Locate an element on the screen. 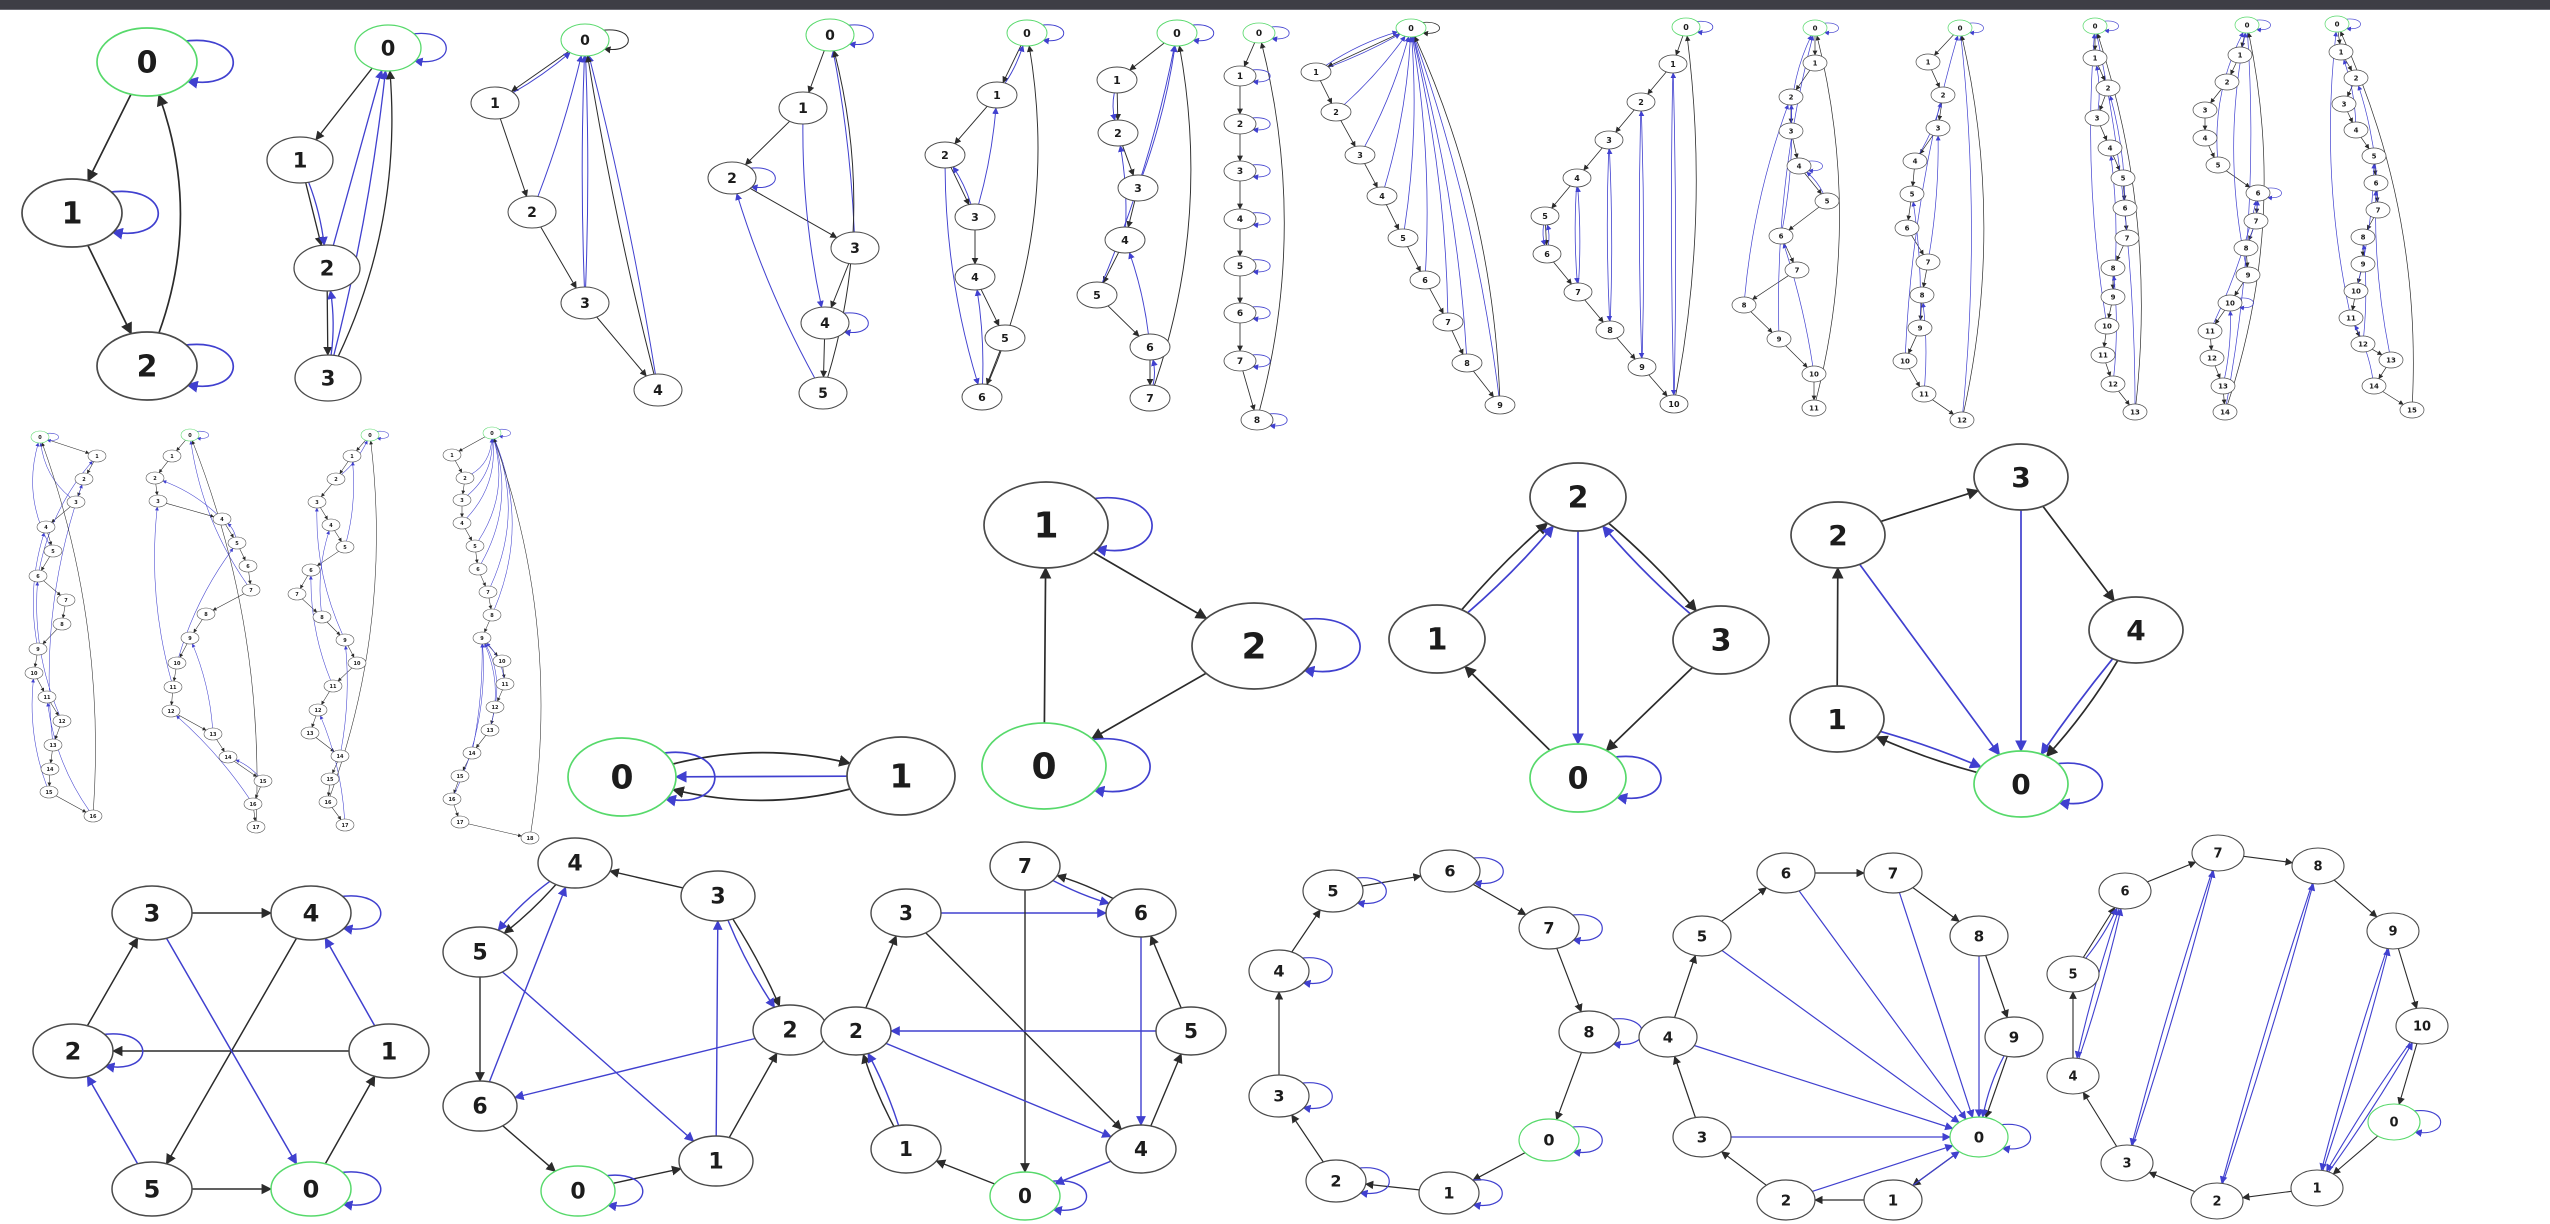  node-label: 9 is located at coordinates (2363, 264).